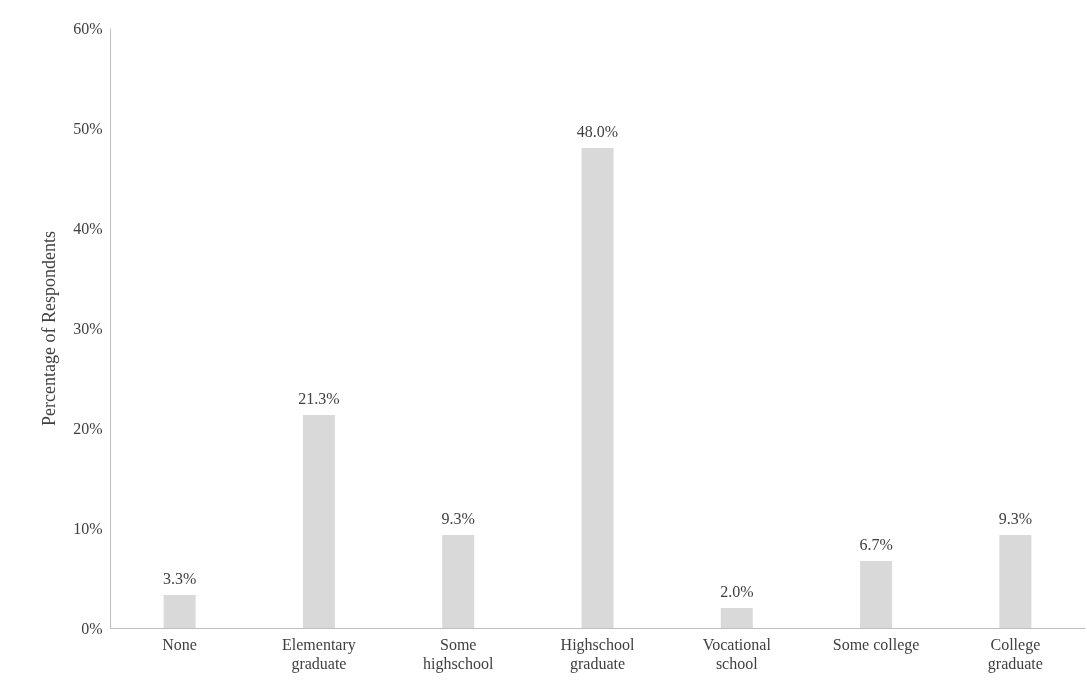 The width and height of the screenshot is (1087, 696). Describe the element at coordinates (876, 544) in the screenshot. I see `data-label: 6.7%` at that location.